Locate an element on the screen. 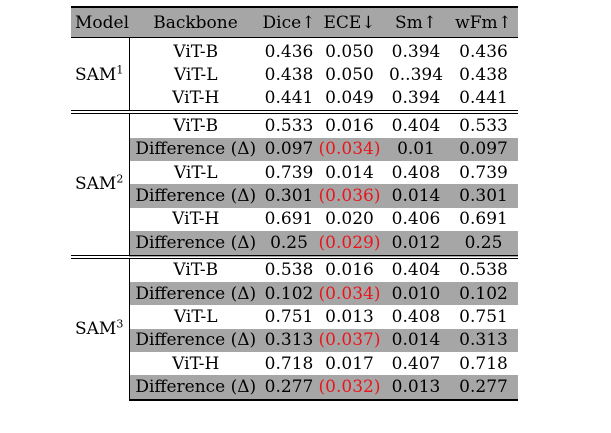  ece-cell: 0.014 is located at coordinates (349, 172).